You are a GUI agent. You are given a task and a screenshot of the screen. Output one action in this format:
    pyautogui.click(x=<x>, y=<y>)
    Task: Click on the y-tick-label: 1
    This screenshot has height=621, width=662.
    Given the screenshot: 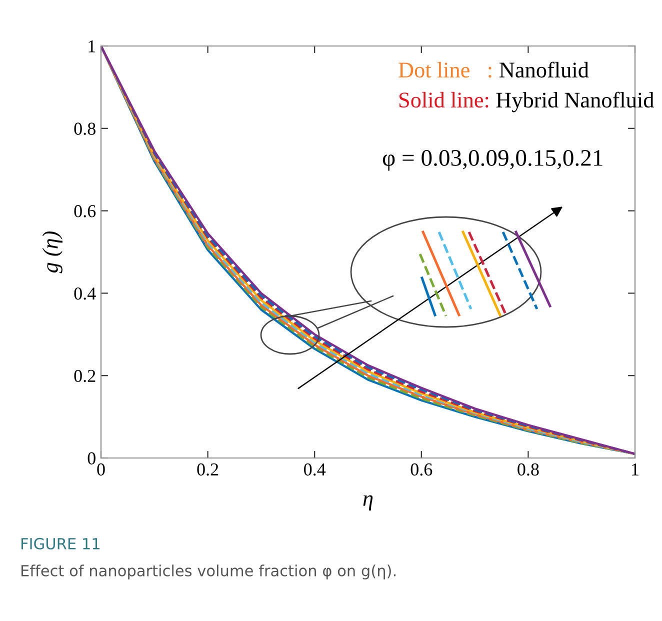 What is the action you would take?
    pyautogui.click(x=92, y=46)
    